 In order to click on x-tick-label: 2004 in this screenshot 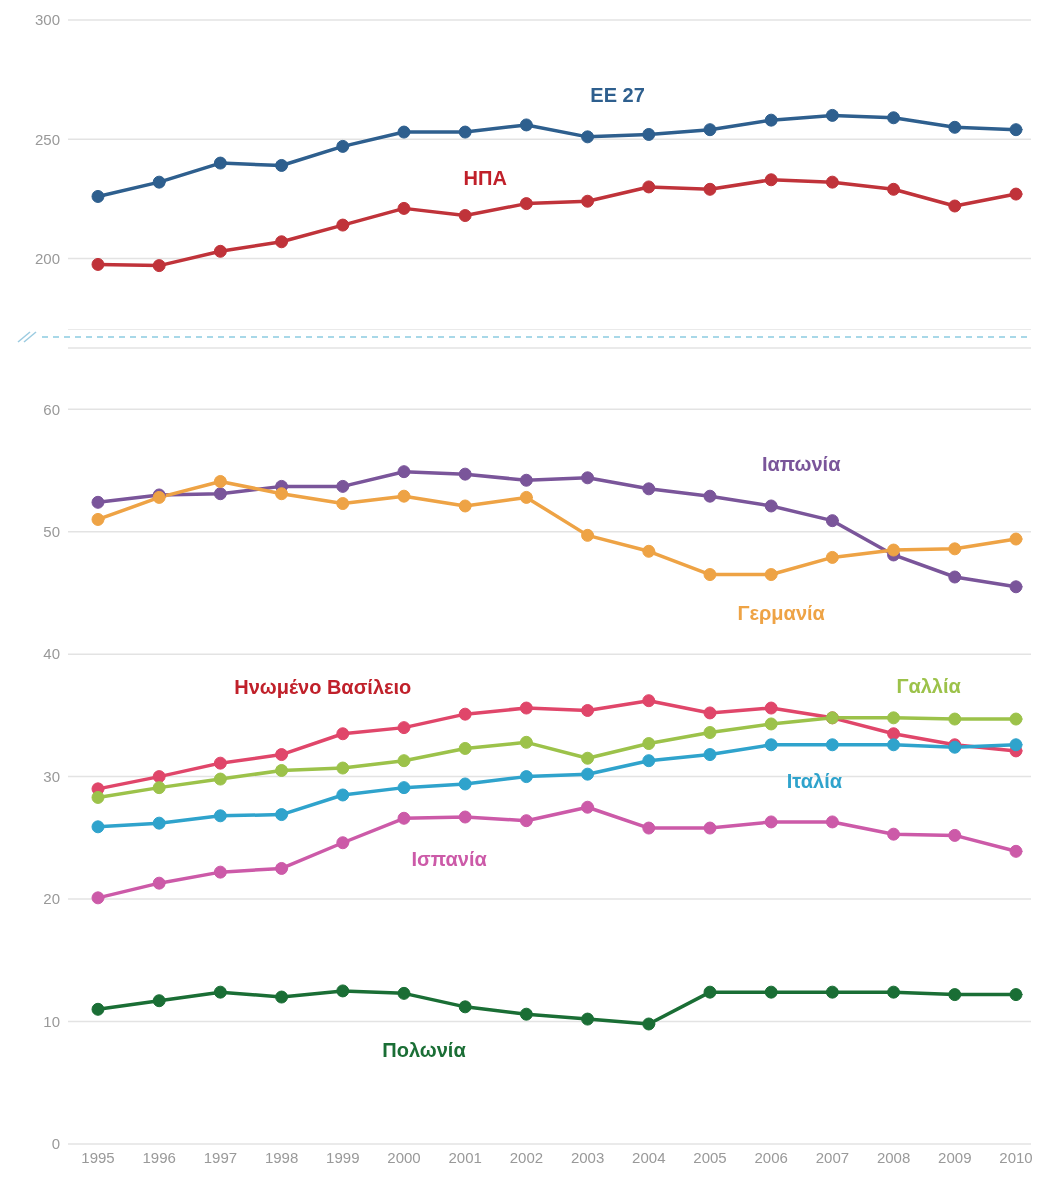, I will do `click(649, 1157)`.